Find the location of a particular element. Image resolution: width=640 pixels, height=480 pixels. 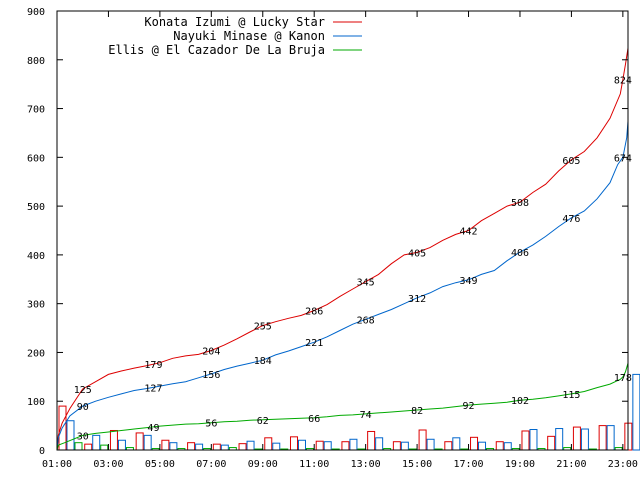

data-label: 674 is located at coordinates (623, 158).